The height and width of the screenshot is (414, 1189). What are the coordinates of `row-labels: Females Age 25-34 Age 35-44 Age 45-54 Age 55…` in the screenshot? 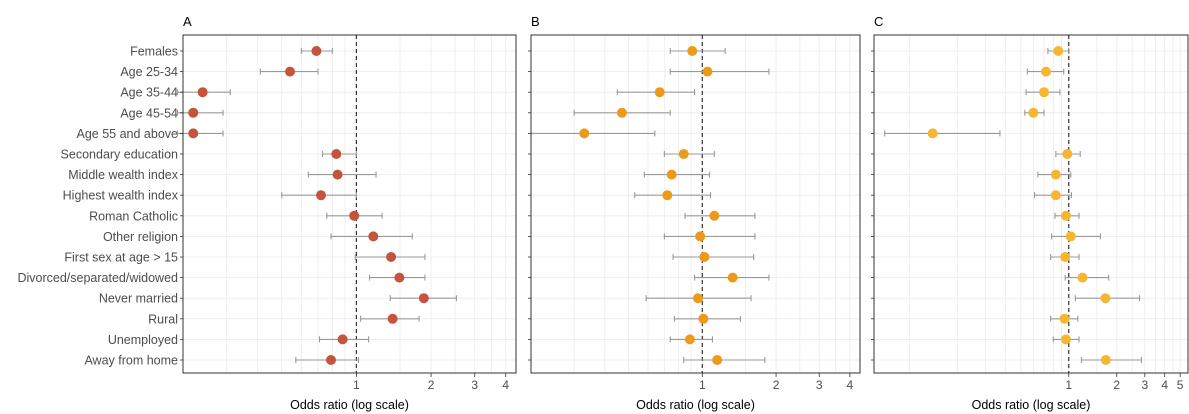 It's located at (97, 206).